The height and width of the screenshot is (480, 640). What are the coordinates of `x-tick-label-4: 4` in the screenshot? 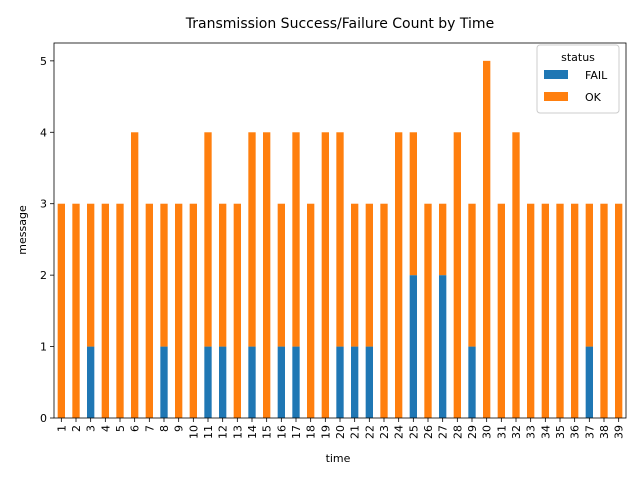 It's located at (105, 428).